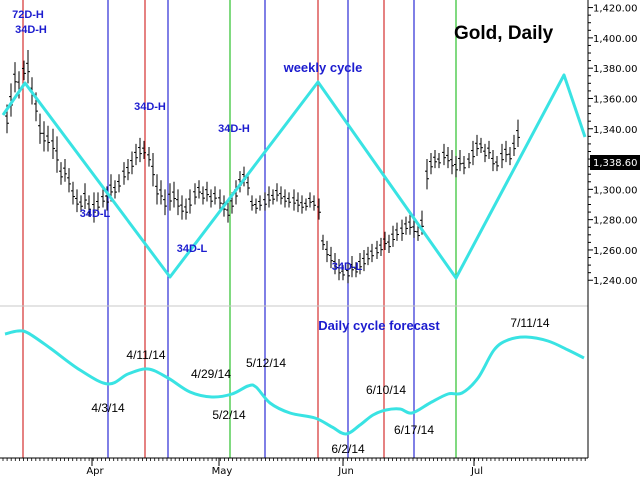  Describe the element at coordinates (386, 390) in the screenshot. I see `date-label: 6/10/14` at that location.